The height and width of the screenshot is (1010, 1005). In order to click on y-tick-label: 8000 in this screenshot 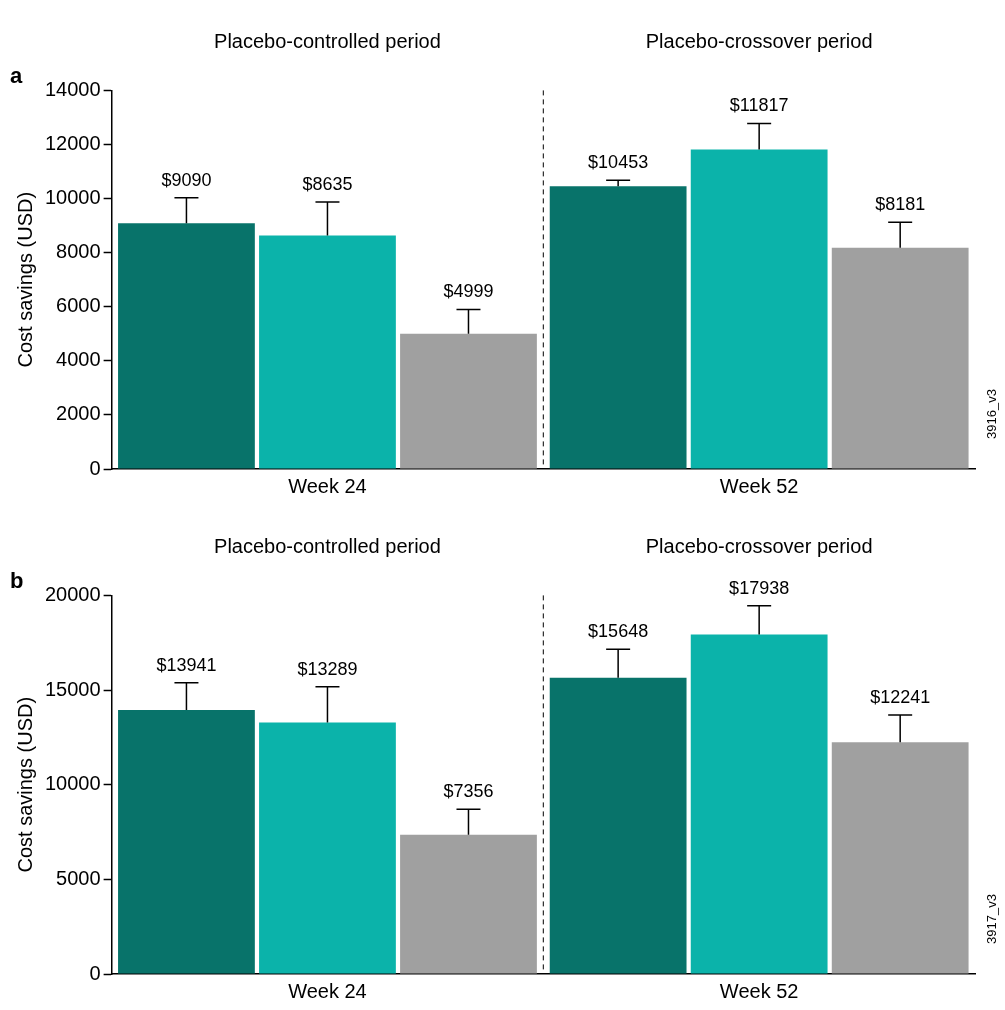, I will do `click(78, 251)`.